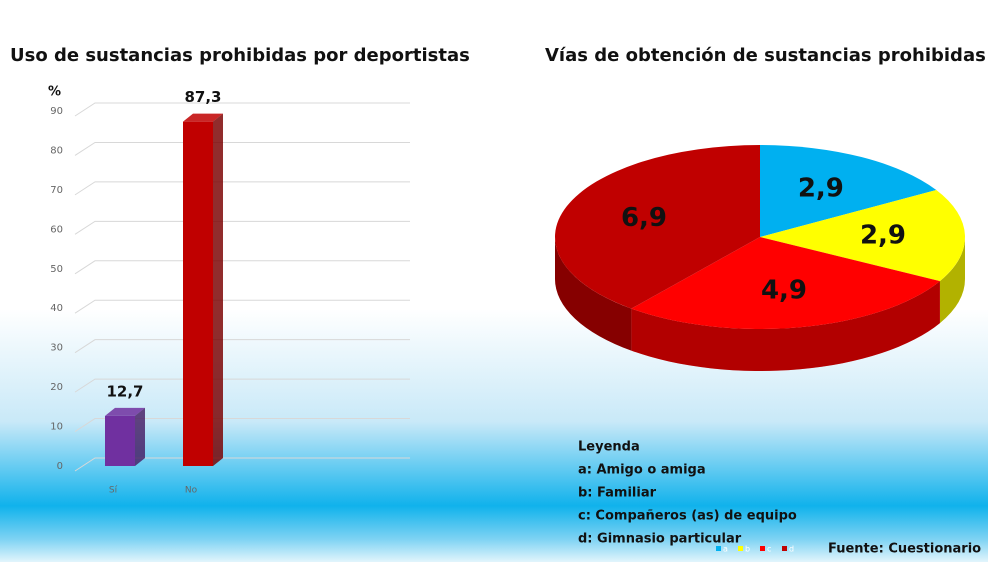  I want to click on legend-key: a, so click(725, 549).